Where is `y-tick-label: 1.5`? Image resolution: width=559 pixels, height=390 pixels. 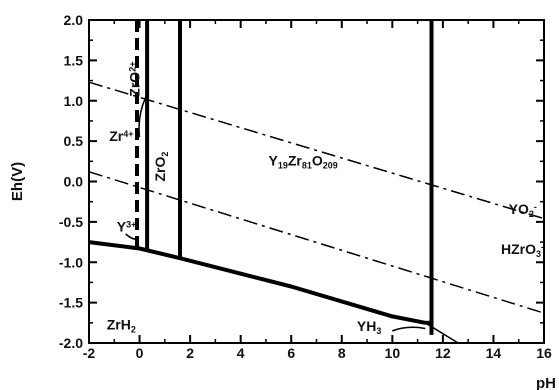 y-tick-label: 1.5 is located at coordinates (74, 60).